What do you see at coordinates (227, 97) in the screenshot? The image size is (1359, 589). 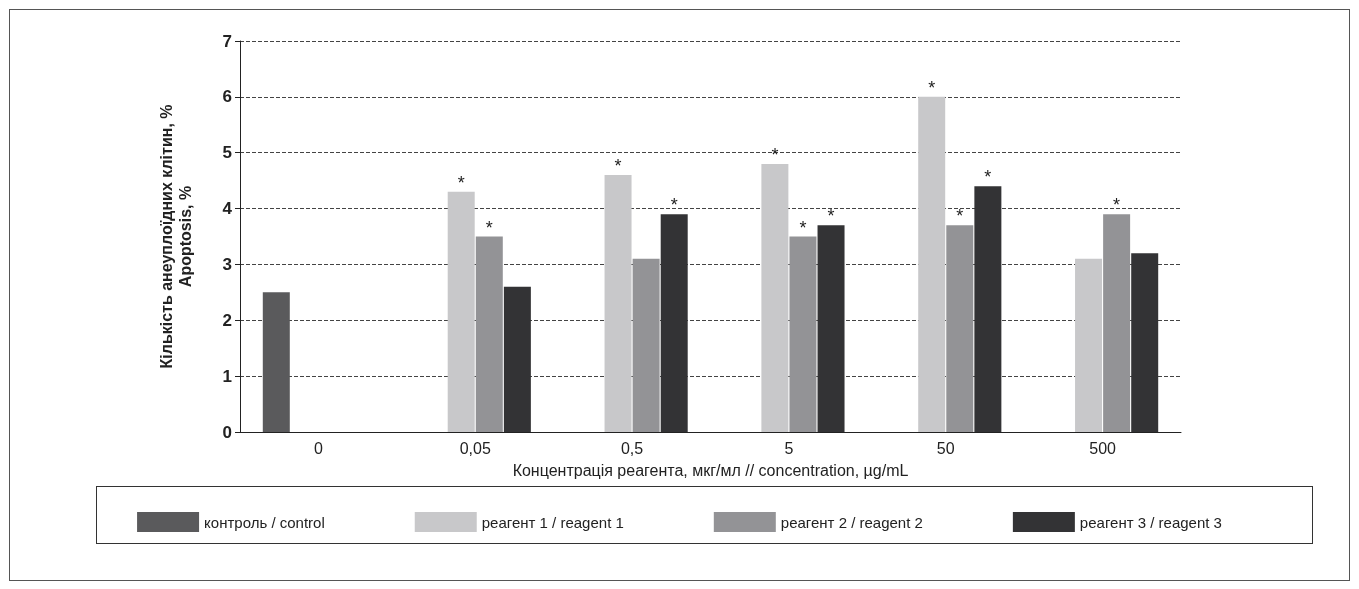 I see `y-tick-label: 6` at bounding box center [227, 97].